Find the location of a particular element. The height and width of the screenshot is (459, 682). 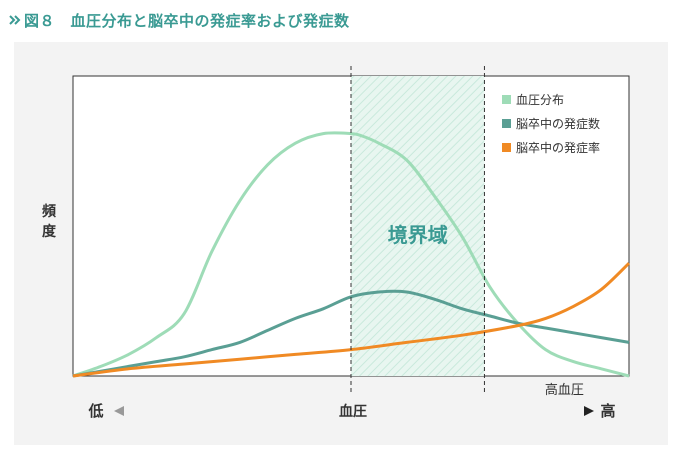

borderline-band is located at coordinates (418, 226).